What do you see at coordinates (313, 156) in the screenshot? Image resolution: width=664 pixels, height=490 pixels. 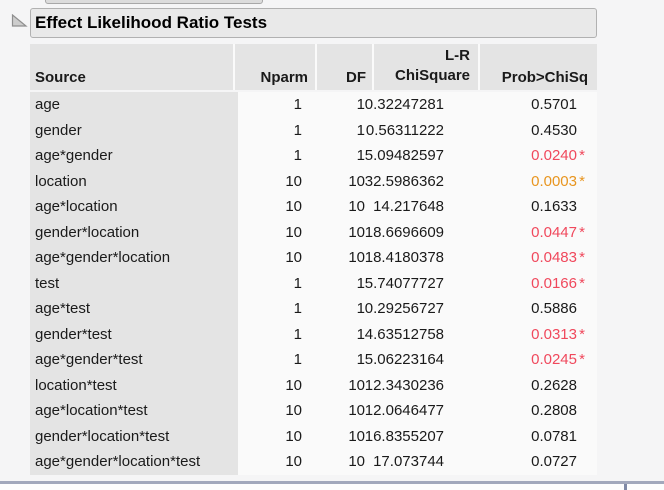 I see `table-row: age*gender 1 1 5.09482597 0.0240 *` at bounding box center [313, 156].